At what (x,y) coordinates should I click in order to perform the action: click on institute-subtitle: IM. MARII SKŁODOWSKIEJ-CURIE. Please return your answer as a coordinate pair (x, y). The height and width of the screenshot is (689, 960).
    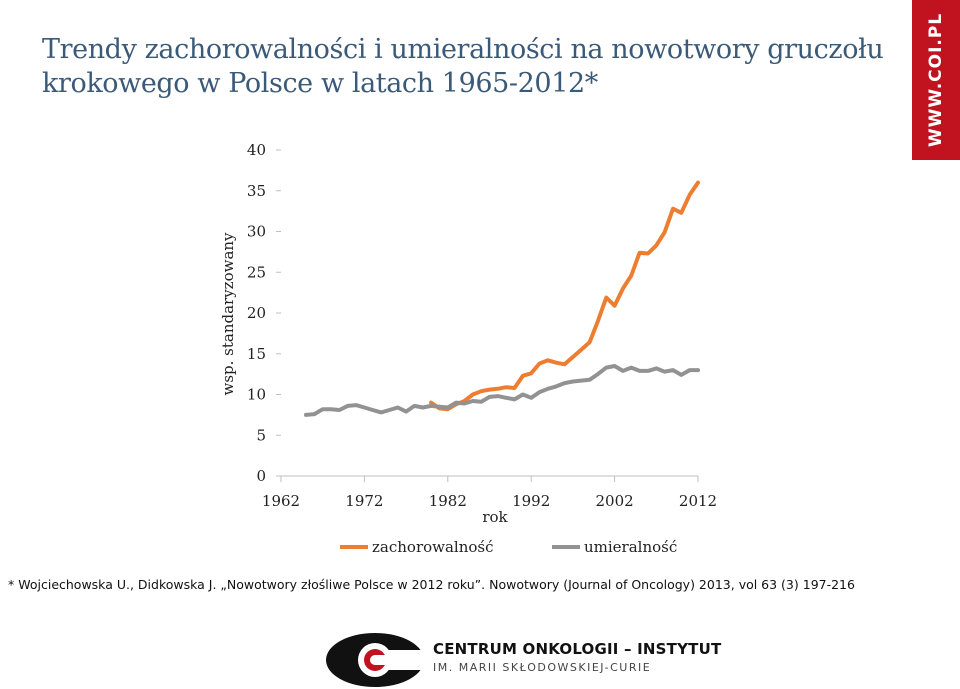
    Looking at the image, I should click on (542, 667).